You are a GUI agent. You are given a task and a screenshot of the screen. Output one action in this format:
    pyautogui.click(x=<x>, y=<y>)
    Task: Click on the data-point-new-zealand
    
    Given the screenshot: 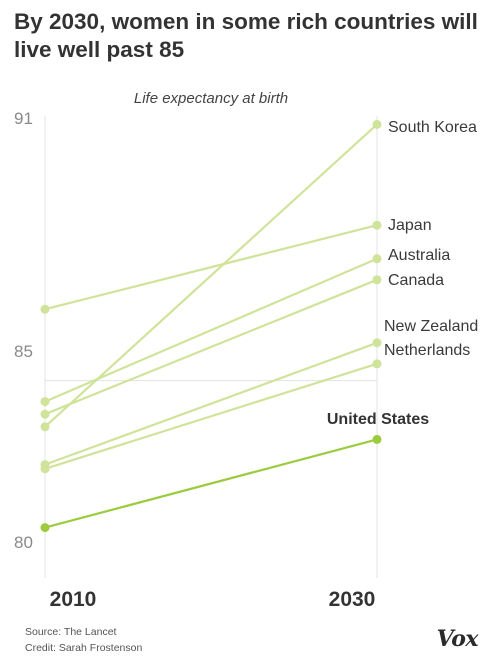 What is the action you would take?
    pyautogui.click(x=377, y=343)
    